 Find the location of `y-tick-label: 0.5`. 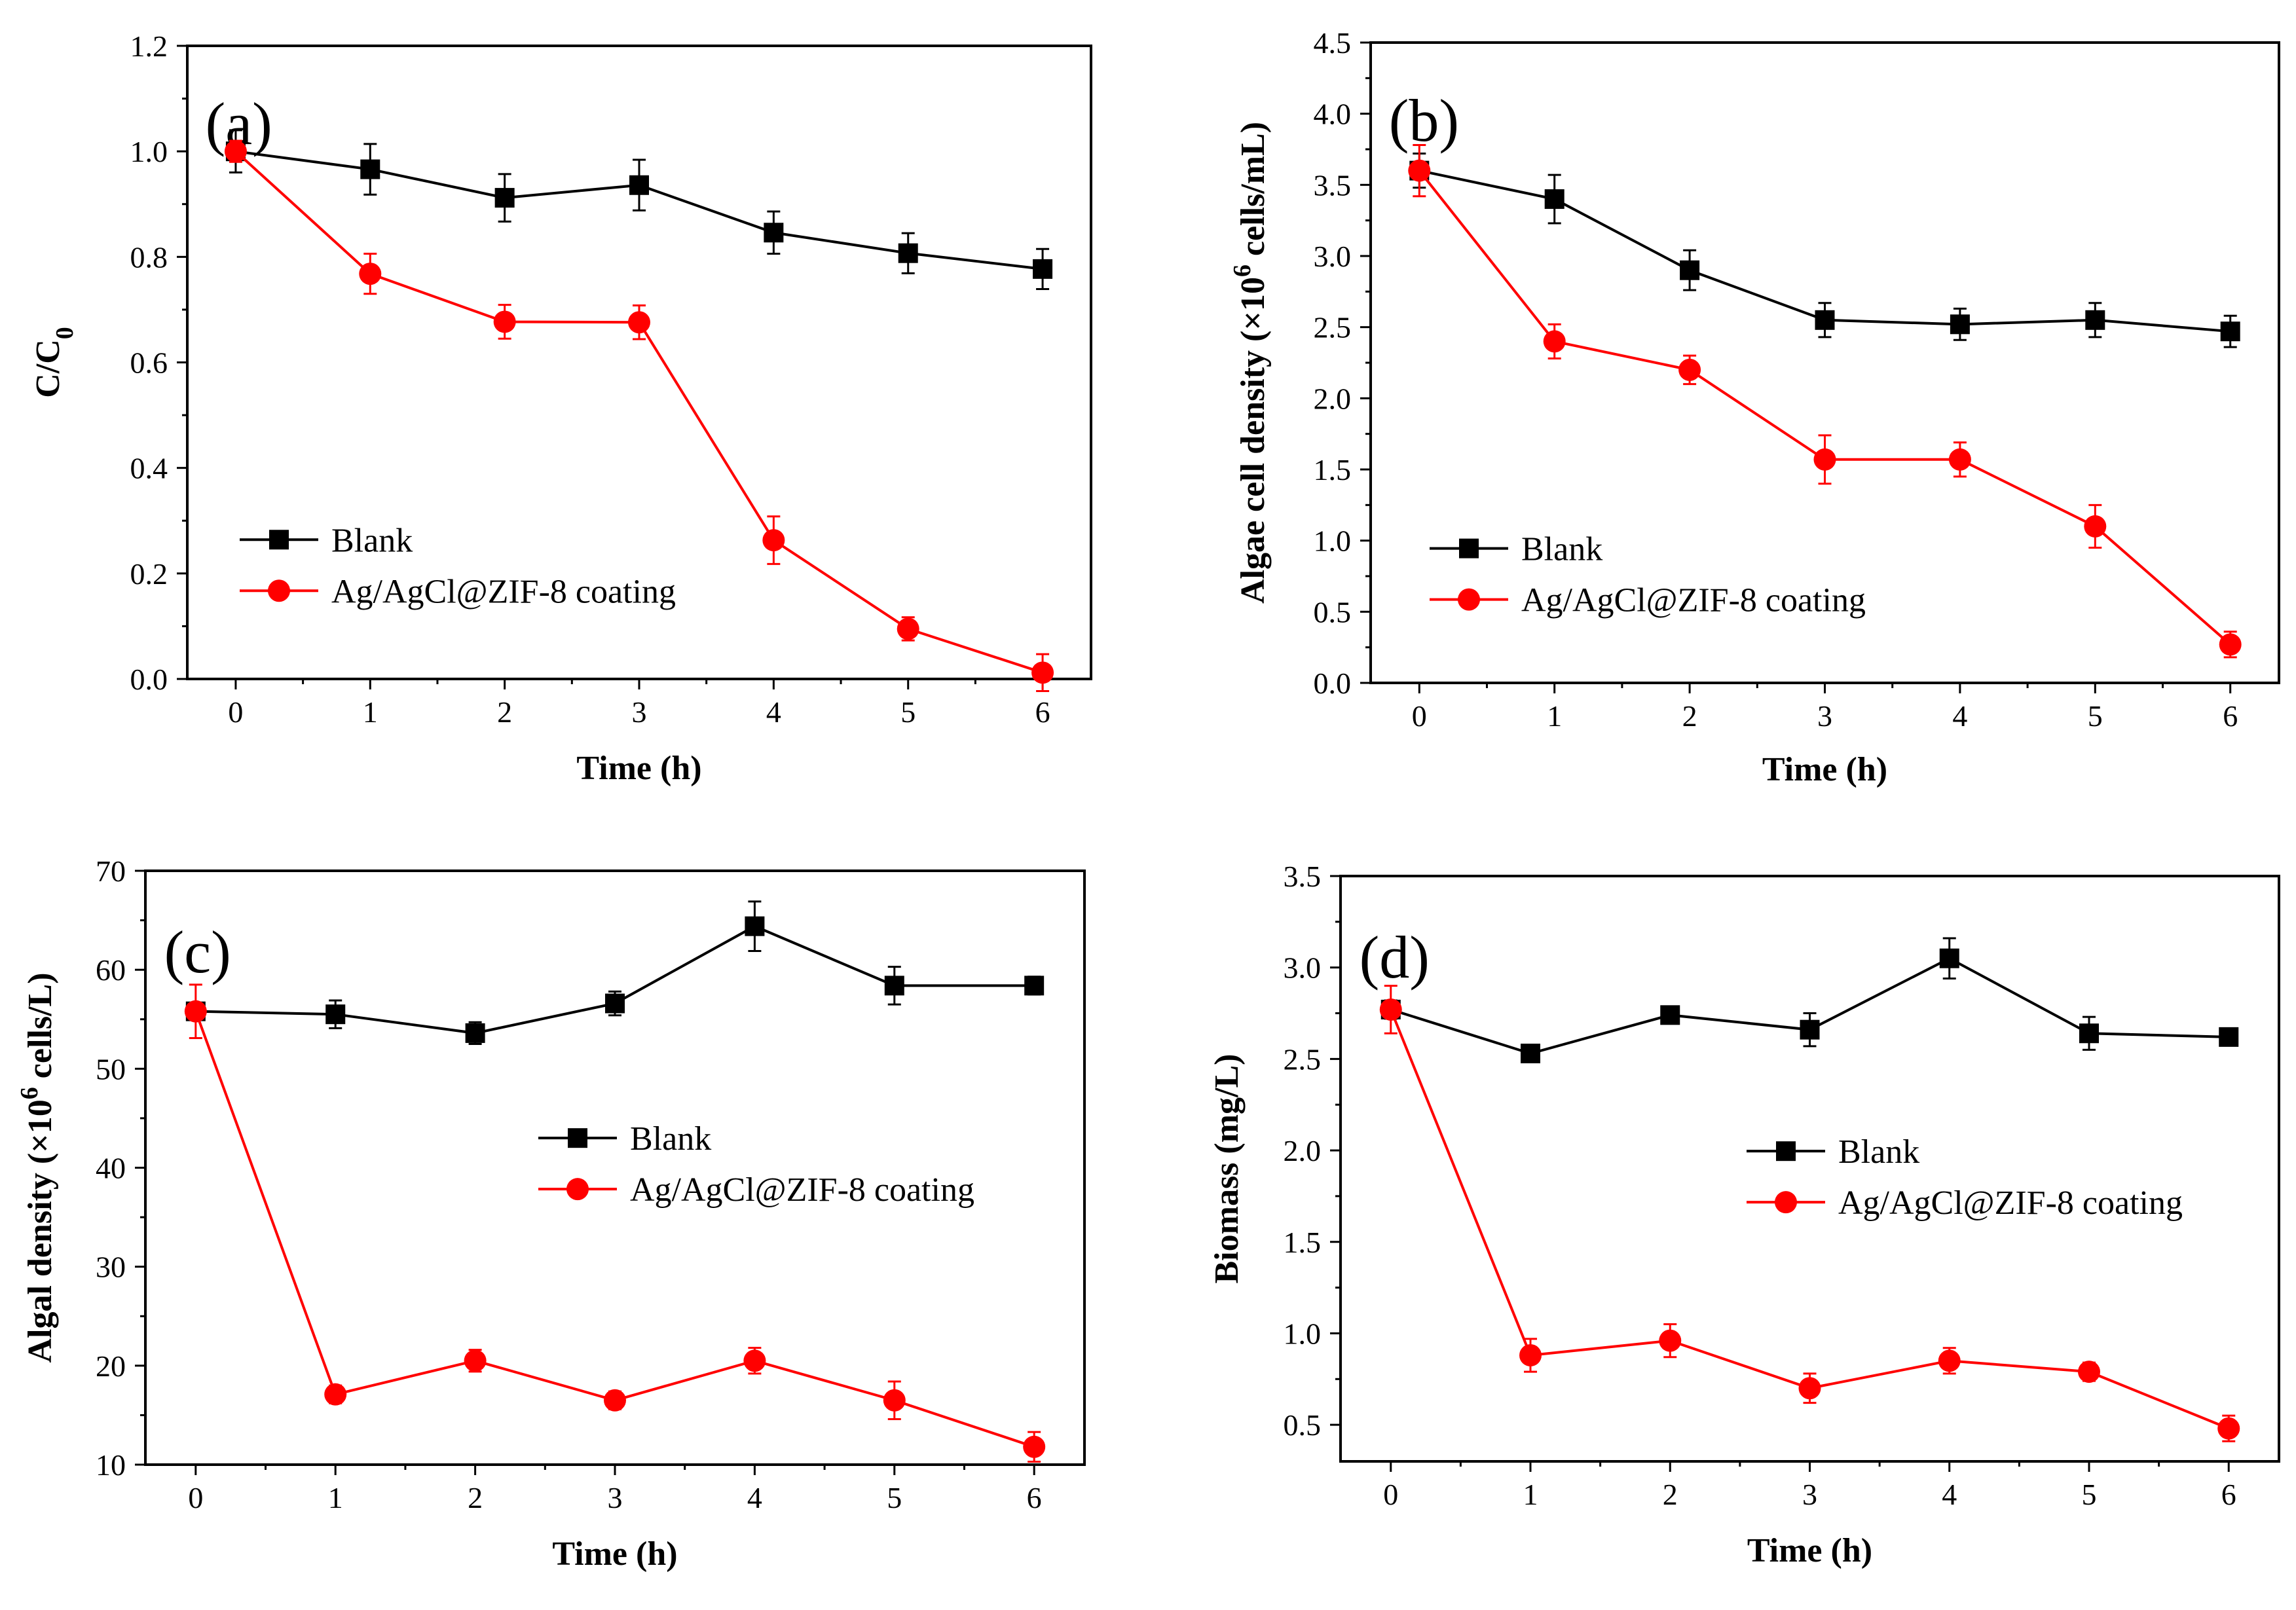

y-tick-label: 0.5 is located at coordinates (1333, 612).